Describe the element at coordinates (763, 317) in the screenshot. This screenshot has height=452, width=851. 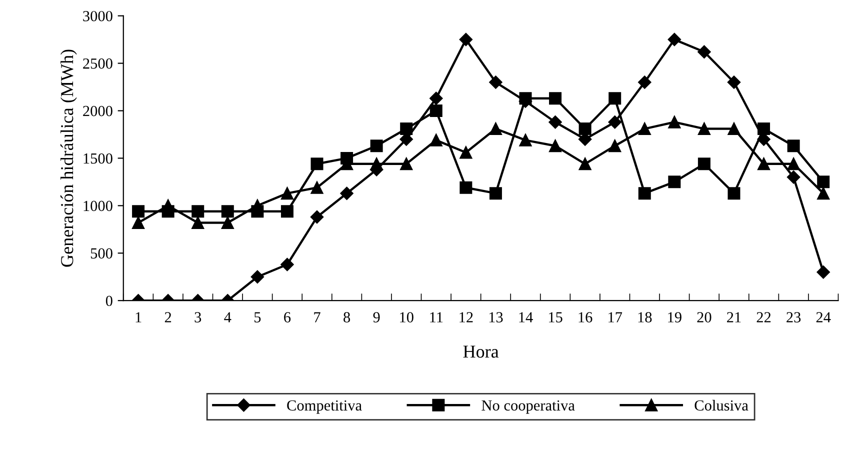
I see `x-tick-label: 22` at that location.